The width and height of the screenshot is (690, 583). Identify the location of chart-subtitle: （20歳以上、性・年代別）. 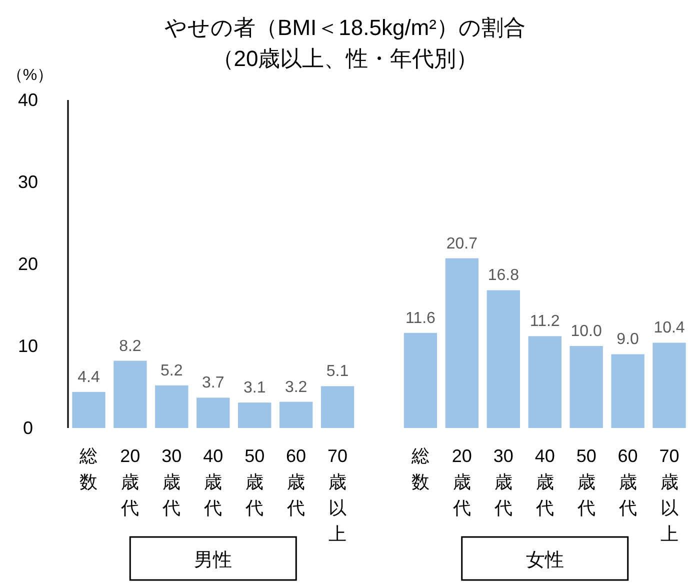
(345, 58).